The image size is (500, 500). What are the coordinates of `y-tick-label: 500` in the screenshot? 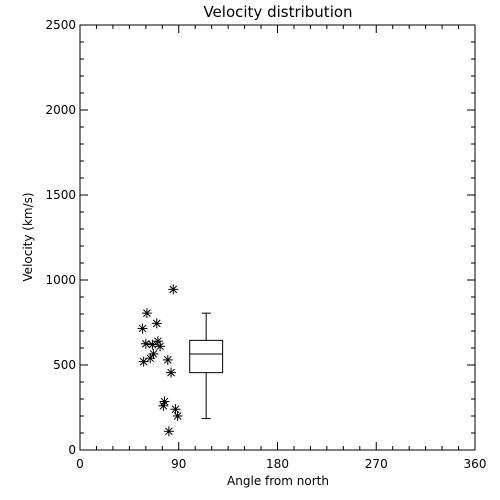 It's located at (64, 365).